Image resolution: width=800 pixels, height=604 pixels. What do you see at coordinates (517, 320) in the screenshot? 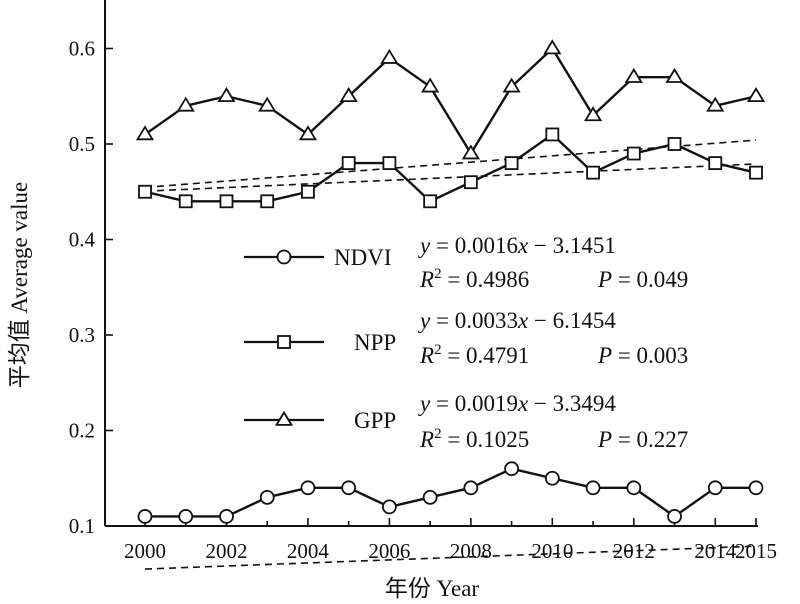
I see `npp-equation: y = 0.0033x − 6.1454` at bounding box center [517, 320].